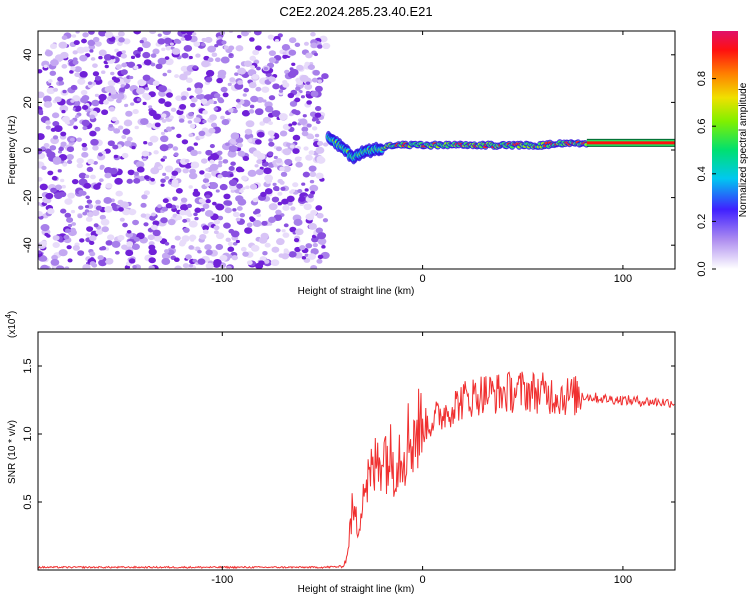  Describe the element at coordinates (623, 580) in the screenshot. I see `snr-xtick-label: 100` at that location.